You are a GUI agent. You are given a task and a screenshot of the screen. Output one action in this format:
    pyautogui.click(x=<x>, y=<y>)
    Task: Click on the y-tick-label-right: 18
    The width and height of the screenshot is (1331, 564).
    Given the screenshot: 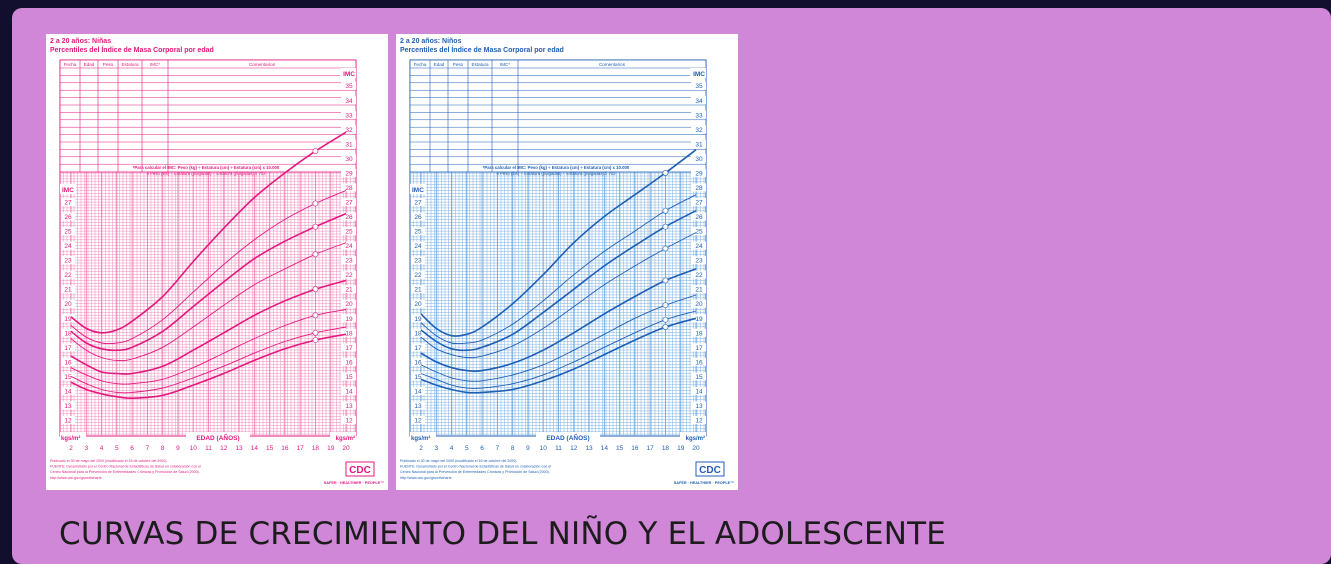 What is the action you would take?
    pyautogui.click(x=349, y=333)
    